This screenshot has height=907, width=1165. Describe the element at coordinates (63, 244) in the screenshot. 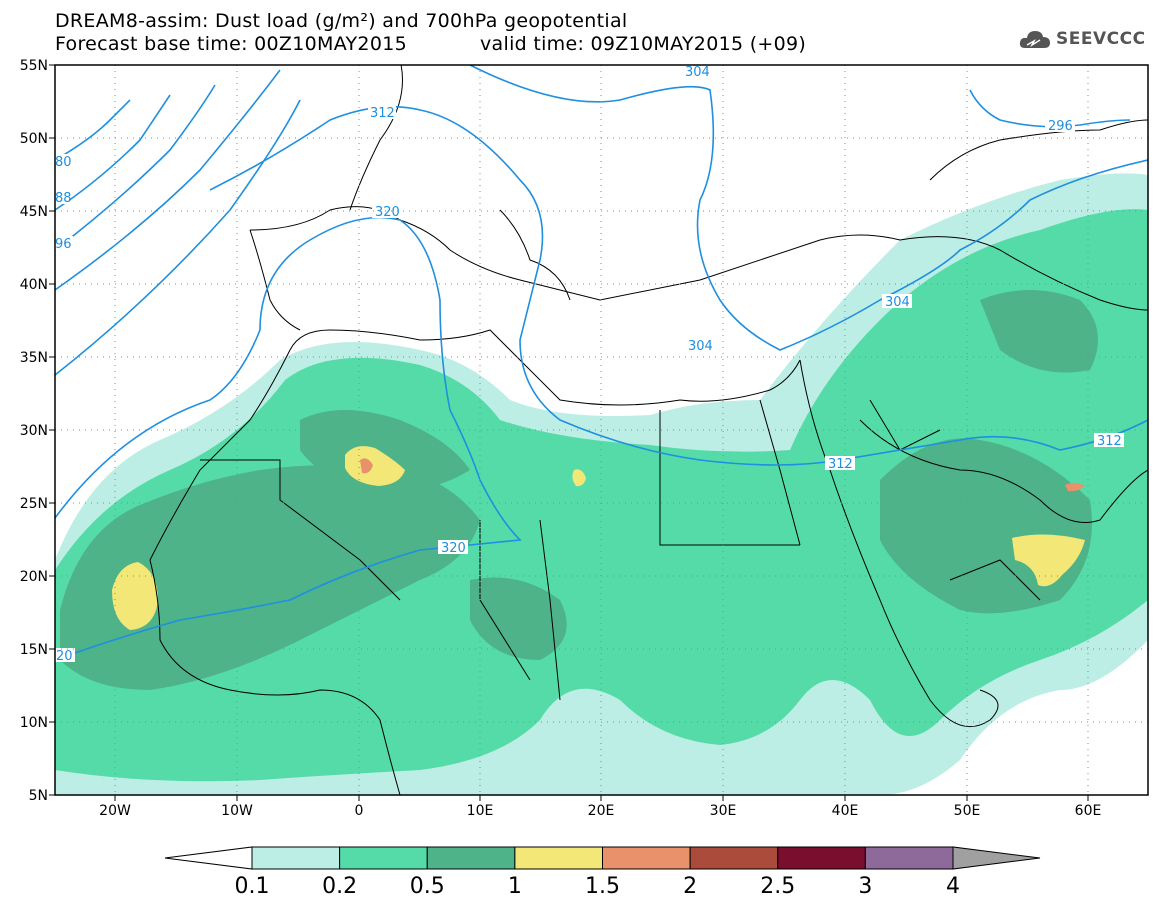

I see `contour-label: 96` at that location.